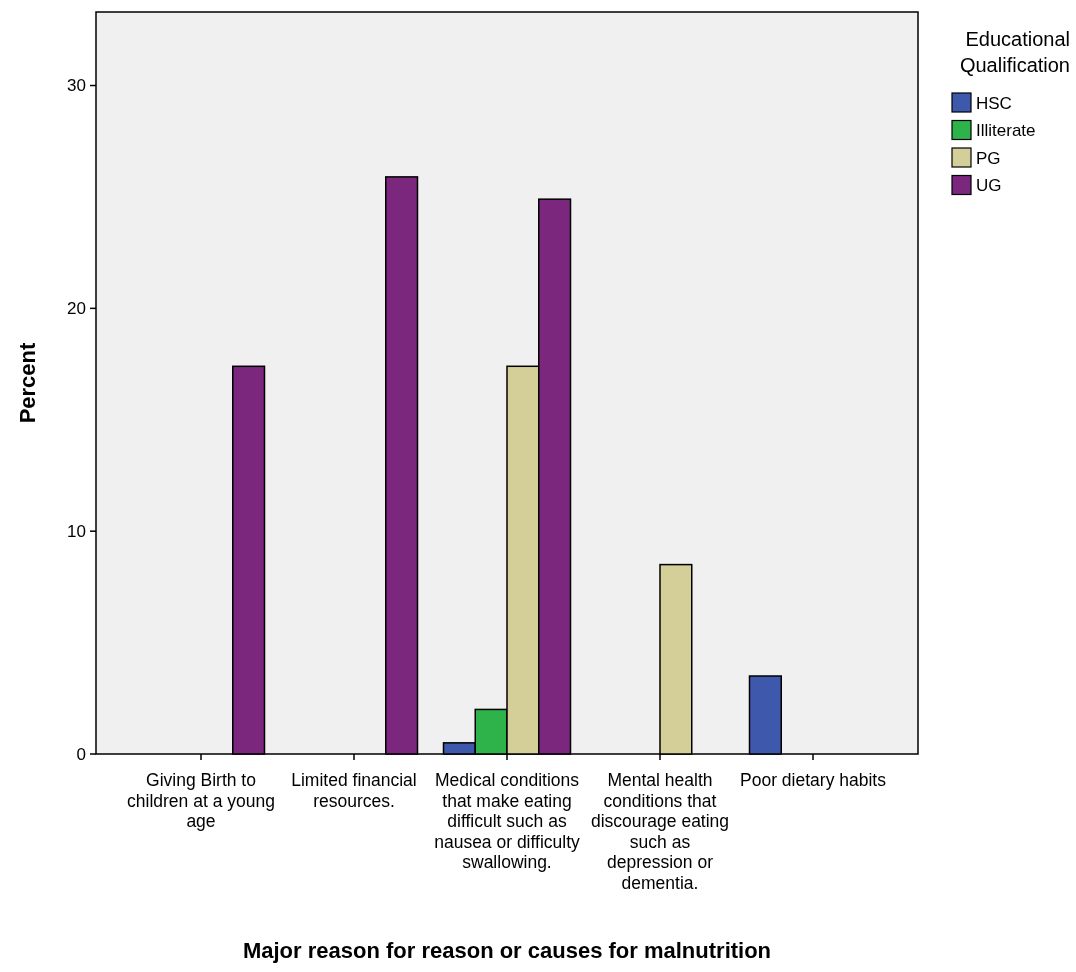 This screenshot has width=1076, height=972. What do you see at coordinates (27, 382) in the screenshot?
I see `y-axis-title: Percent` at bounding box center [27, 382].